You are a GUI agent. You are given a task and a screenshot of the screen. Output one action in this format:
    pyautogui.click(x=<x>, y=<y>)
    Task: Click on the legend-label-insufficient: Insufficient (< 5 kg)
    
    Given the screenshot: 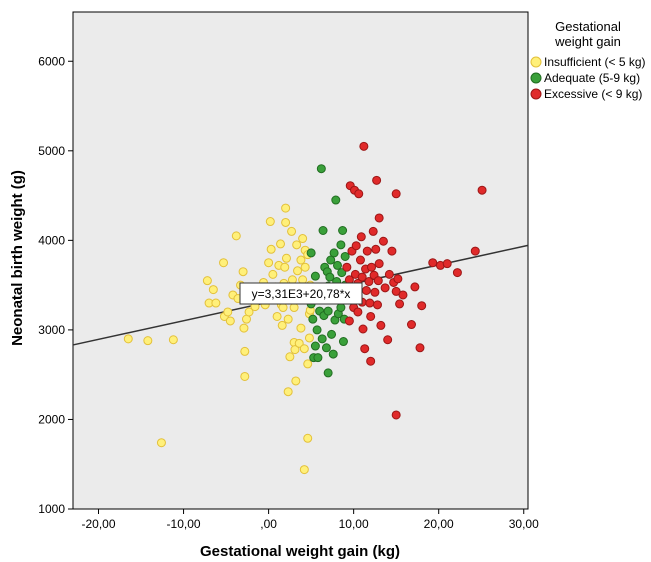 What is the action you would take?
    pyautogui.click(x=595, y=62)
    